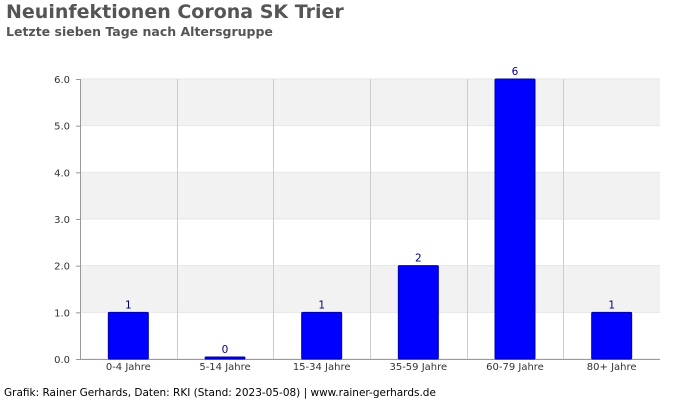  What do you see at coordinates (515, 72) in the screenshot?
I see `value-label: 6` at bounding box center [515, 72].